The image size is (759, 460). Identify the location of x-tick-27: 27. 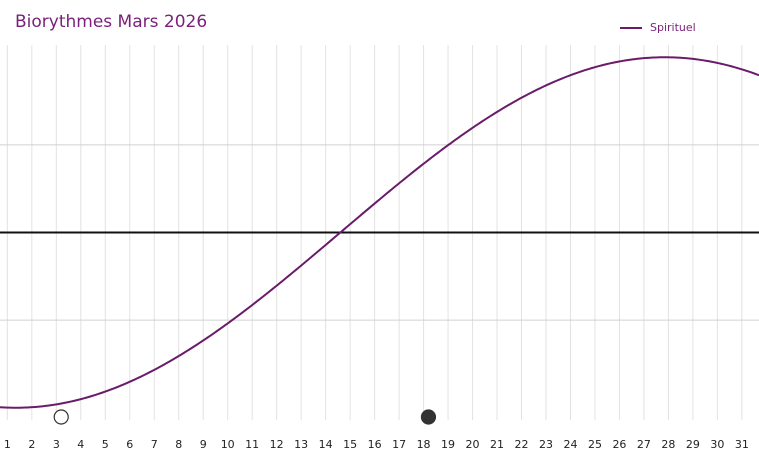
(644, 444).